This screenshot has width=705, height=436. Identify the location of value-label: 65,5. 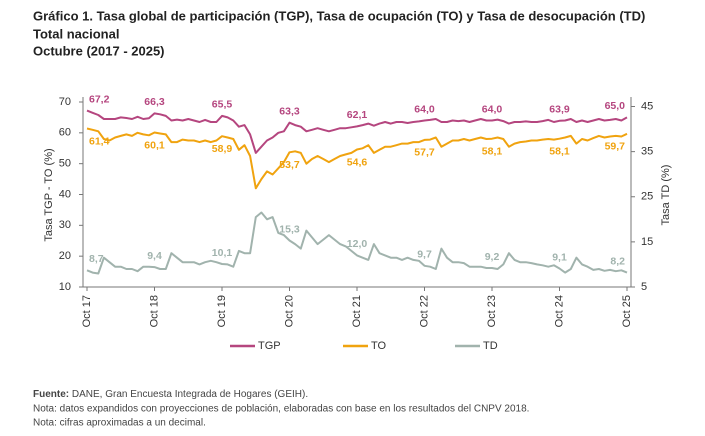
(222, 105).